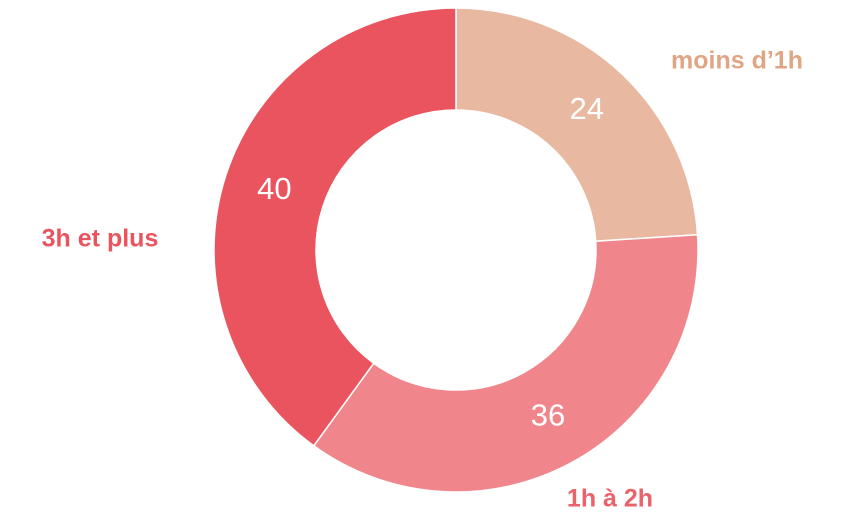 The width and height of the screenshot is (843, 531). What do you see at coordinates (274, 188) in the screenshot?
I see `value-label: 40` at bounding box center [274, 188].